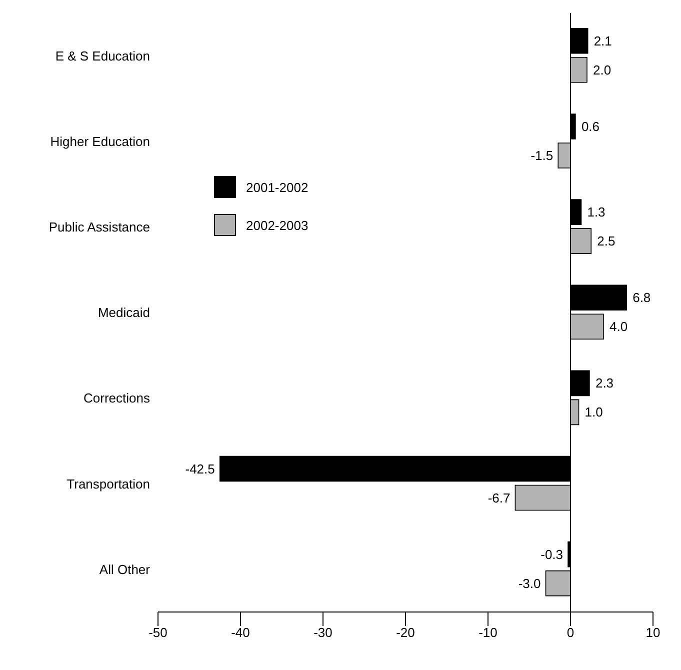 The height and width of the screenshot is (670, 681). I want to click on data-label: 1.3, so click(596, 212).